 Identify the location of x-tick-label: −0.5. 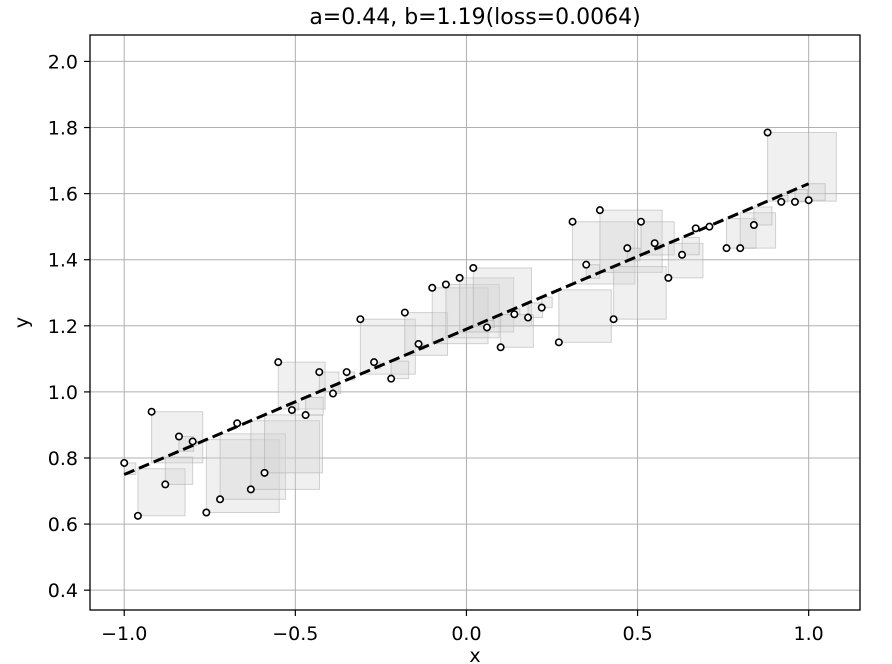
(295, 634).